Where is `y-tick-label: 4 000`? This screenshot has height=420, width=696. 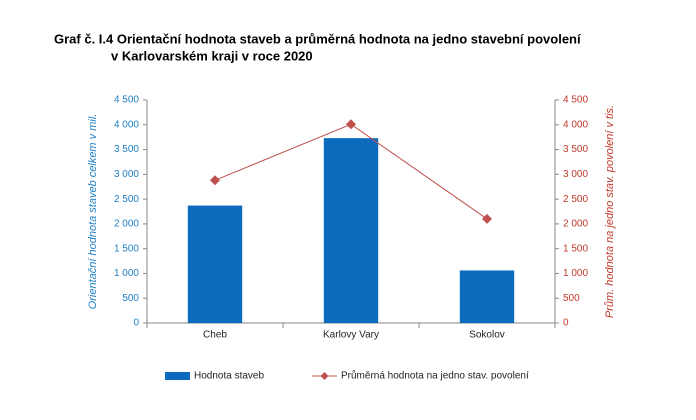 y-tick-label: 4 000 is located at coordinates (126, 124).